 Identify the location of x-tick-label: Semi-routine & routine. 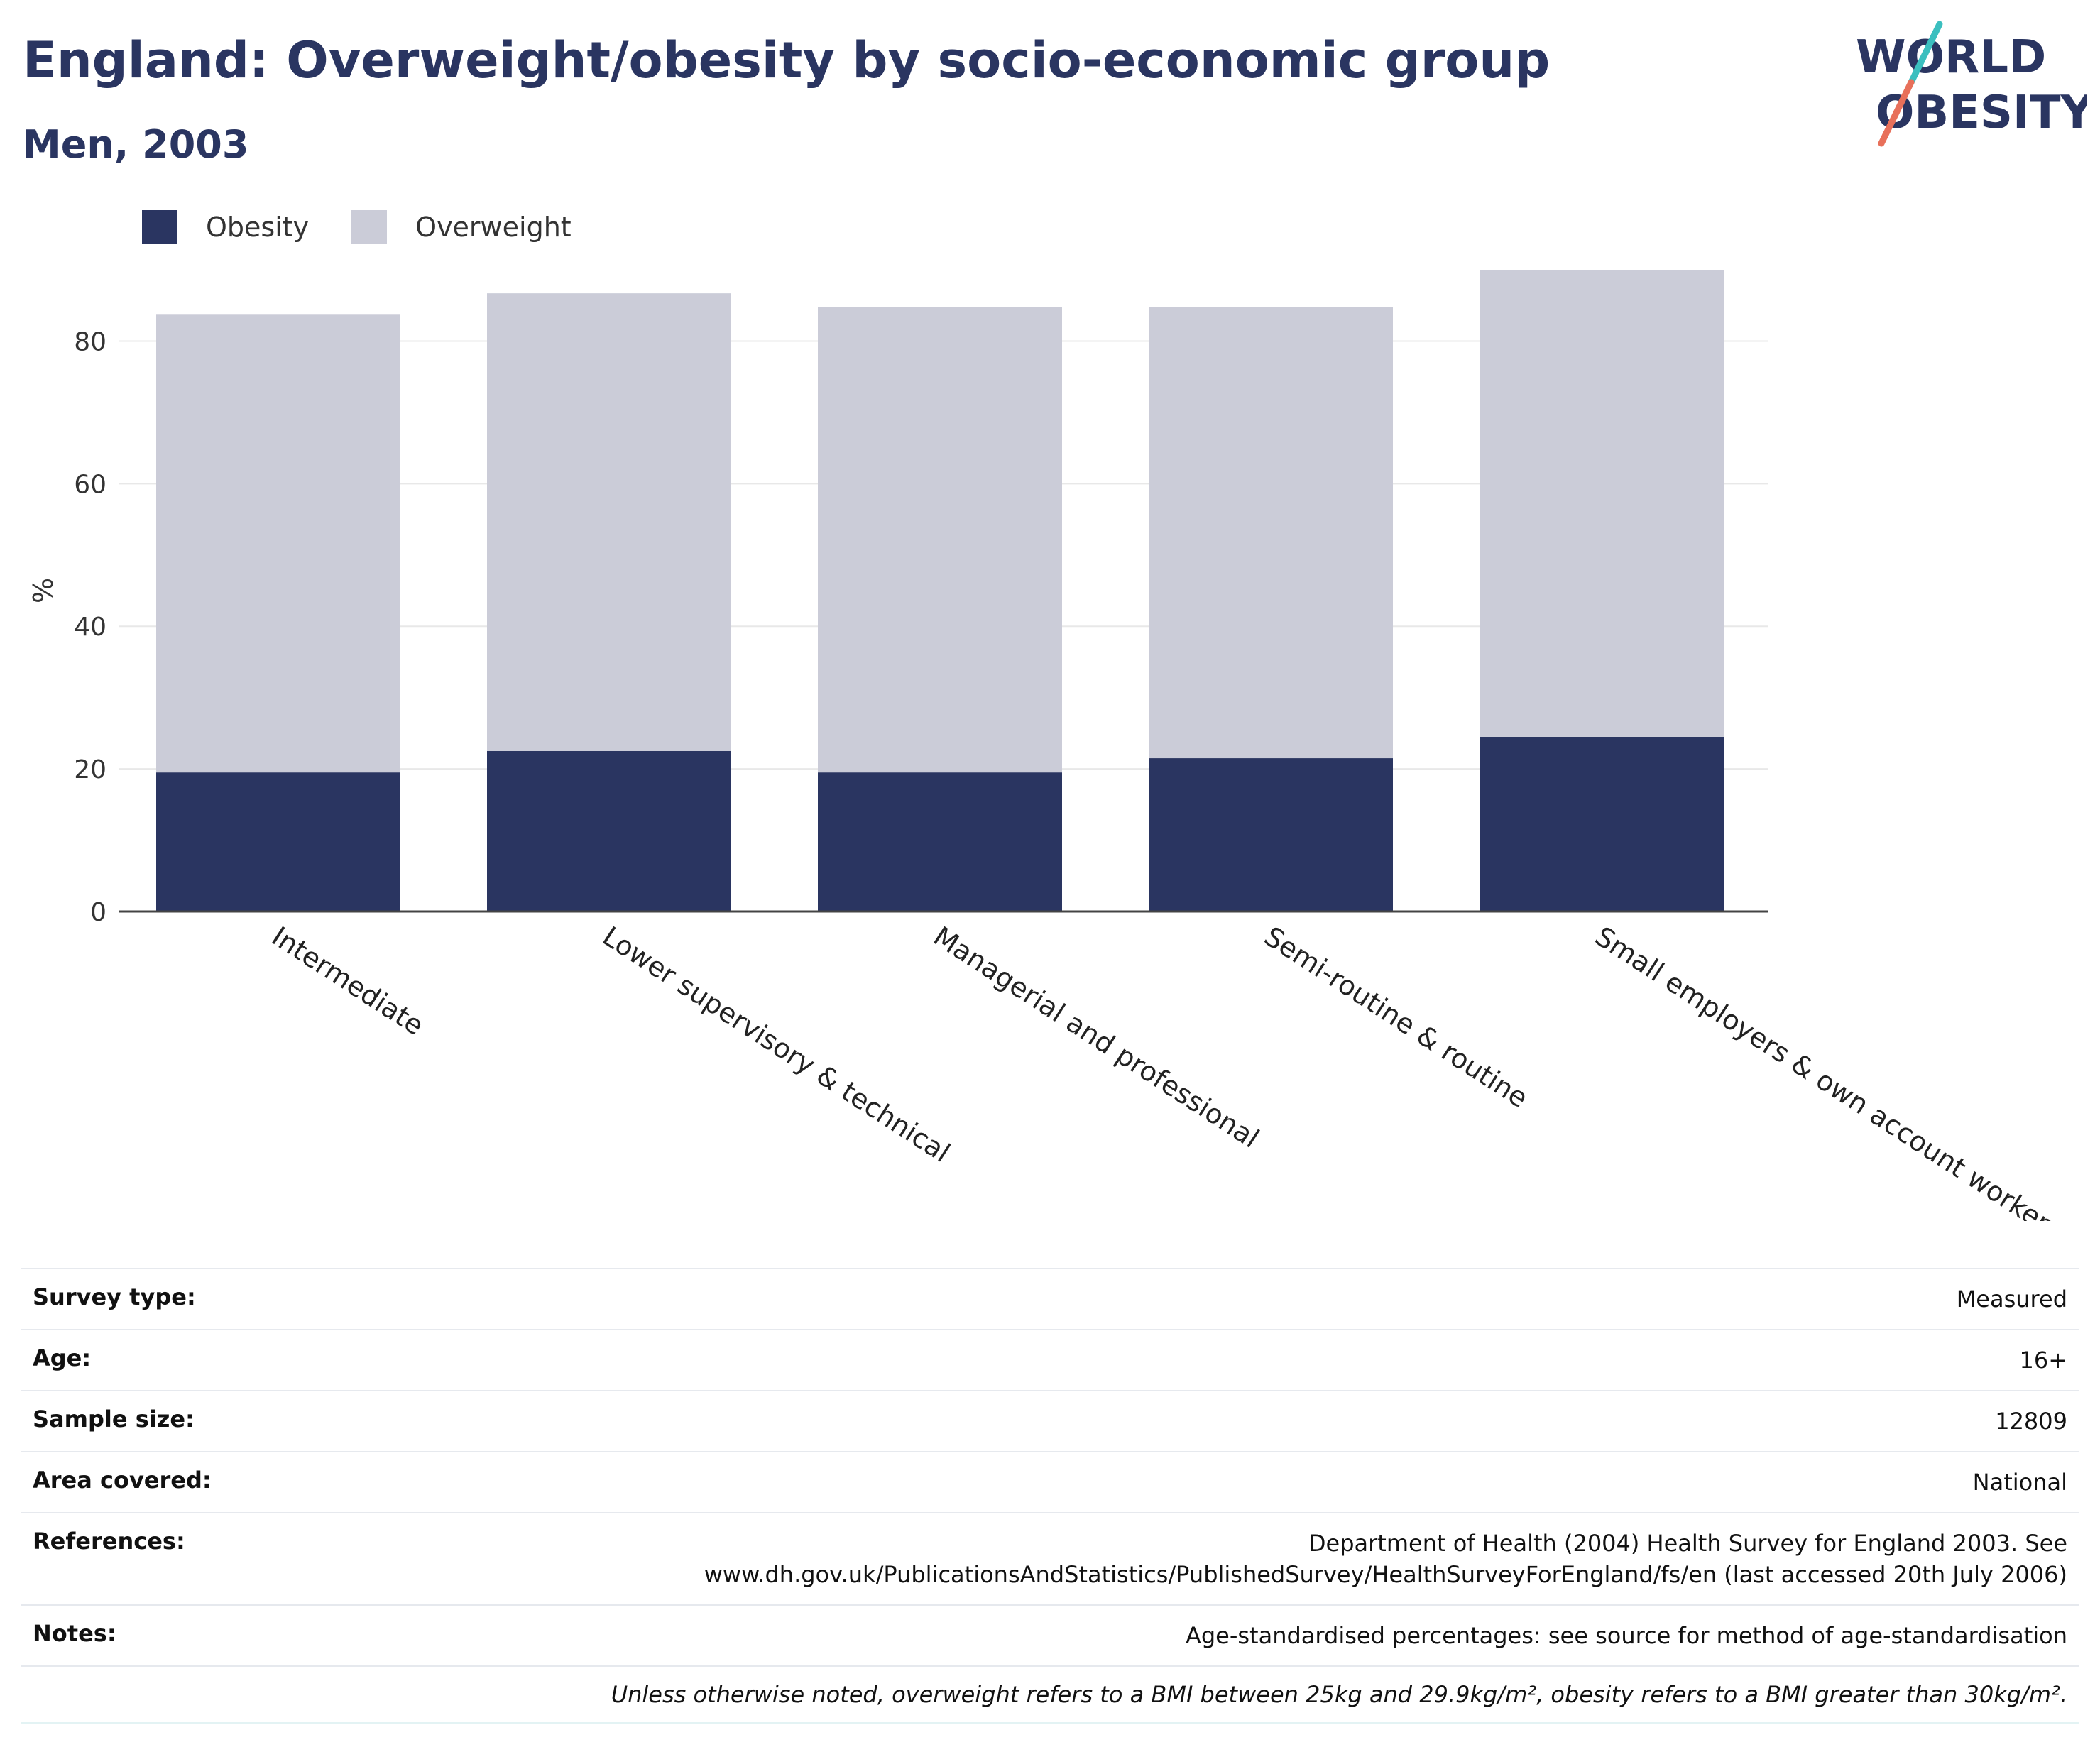
(1396, 1018).